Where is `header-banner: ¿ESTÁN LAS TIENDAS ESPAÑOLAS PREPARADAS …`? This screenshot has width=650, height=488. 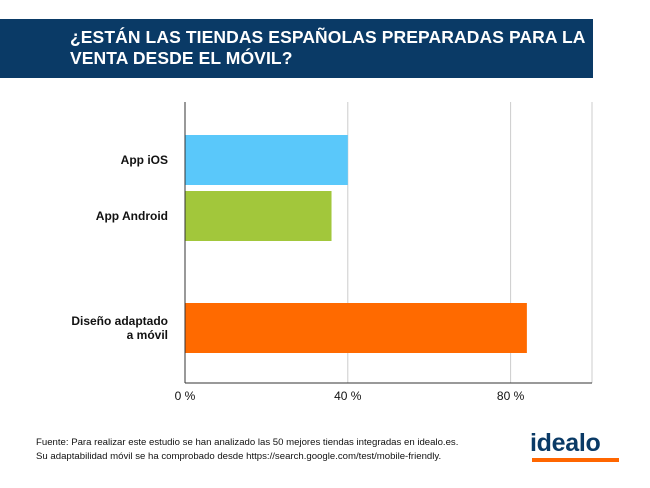 header-banner: ¿ESTÁN LAS TIENDAS ESPAÑOLAS PREPARADAS … is located at coordinates (296, 48).